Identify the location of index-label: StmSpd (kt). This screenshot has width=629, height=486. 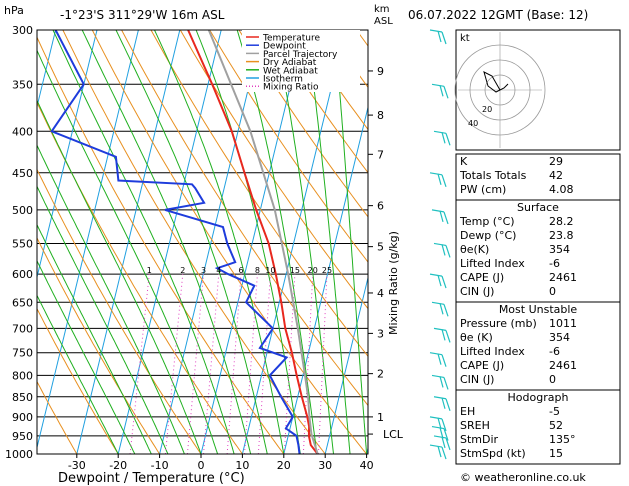
(493, 453).